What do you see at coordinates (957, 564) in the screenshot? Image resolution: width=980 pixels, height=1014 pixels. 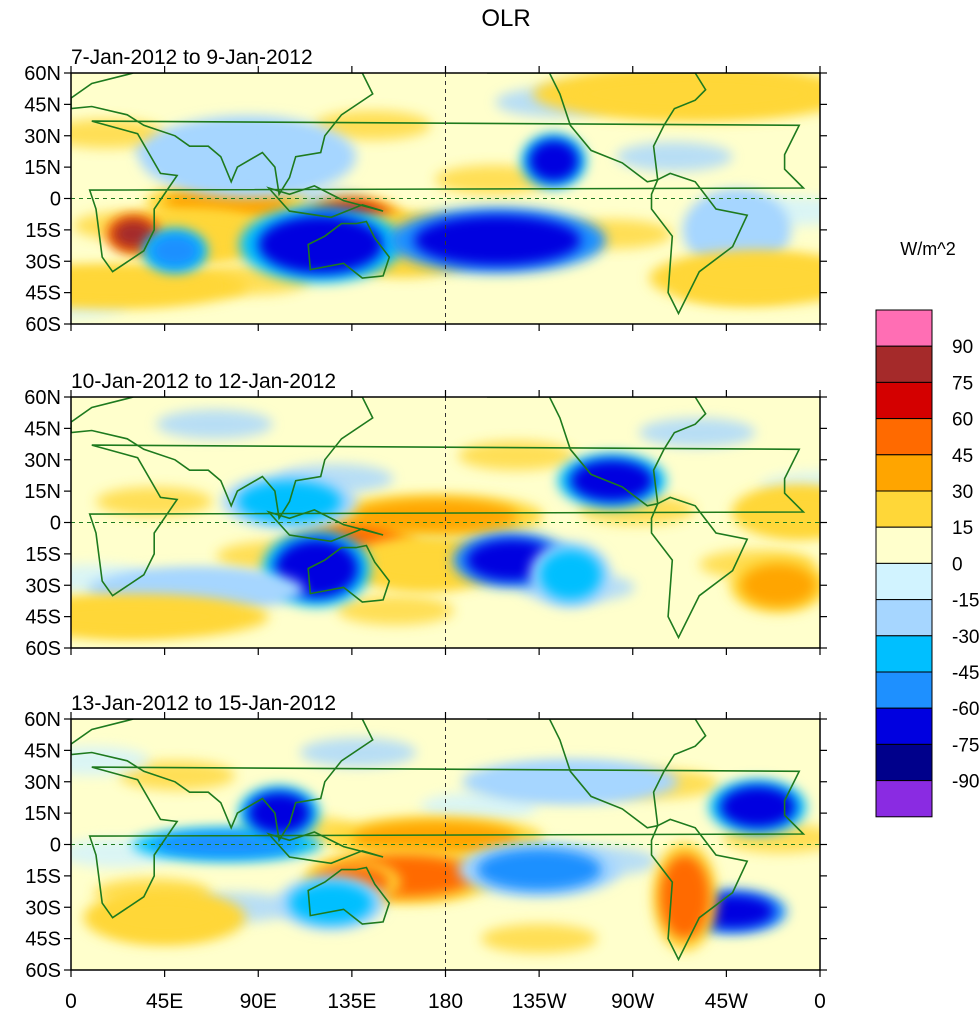 I see `colorbar-label: 0` at bounding box center [957, 564].